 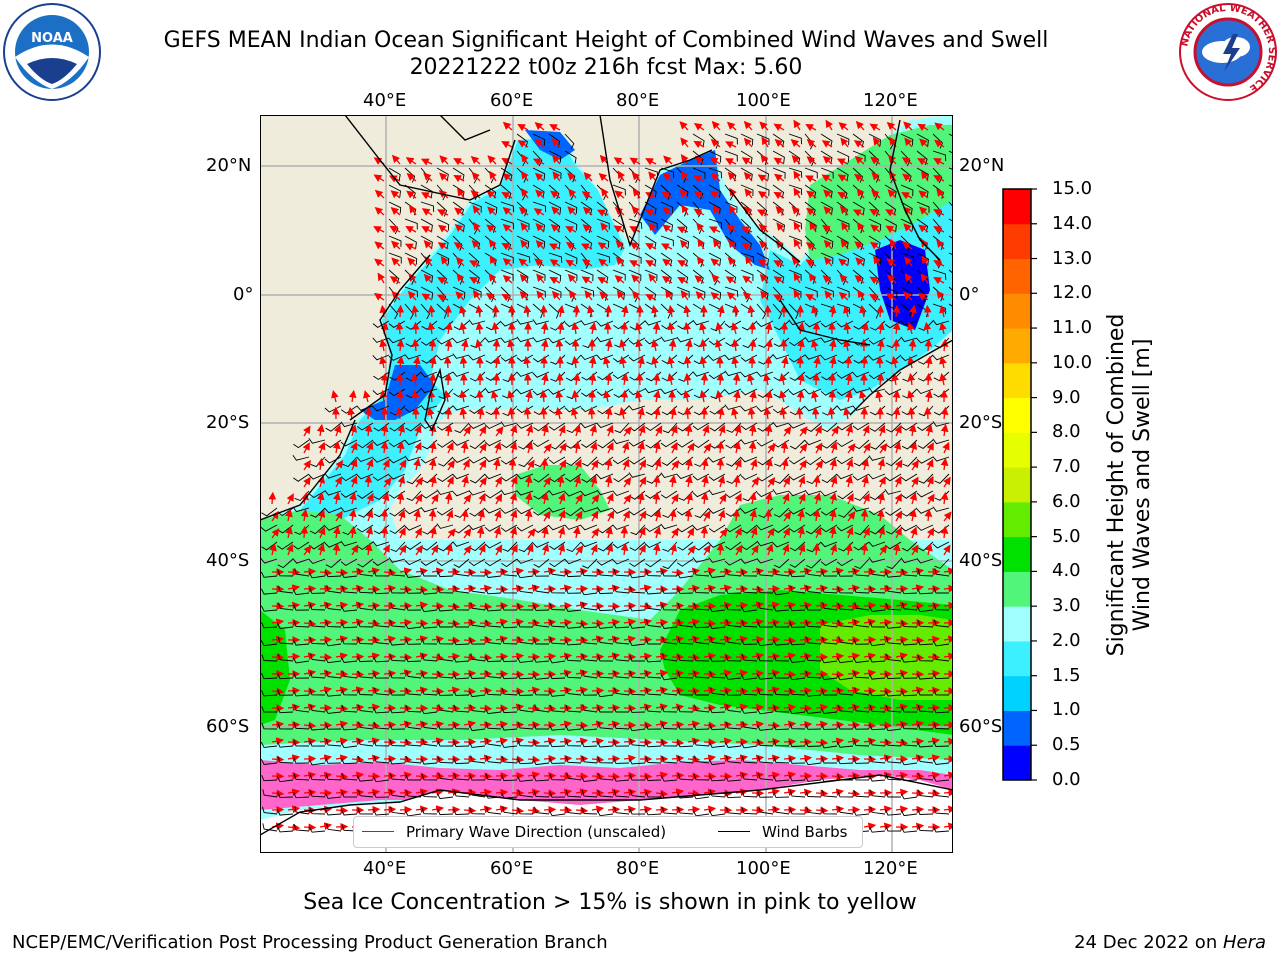 What do you see at coordinates (1072, 258) in the screenshot?
I see `colorbar-tick-label: 13.0` at bounding box center [1072, 258].